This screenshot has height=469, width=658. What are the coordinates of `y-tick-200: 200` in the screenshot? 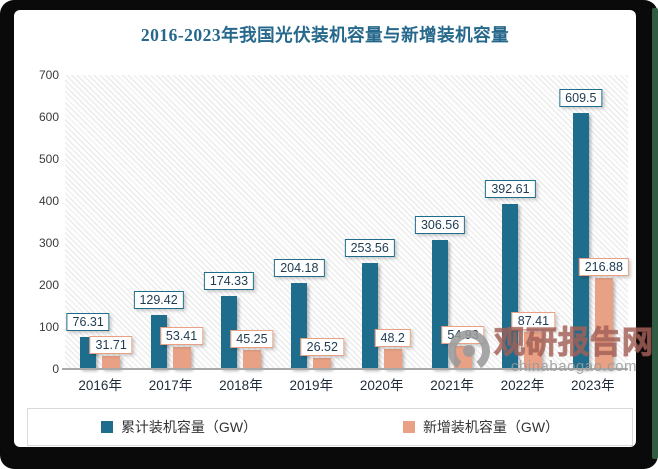 It's located at (48, 285).